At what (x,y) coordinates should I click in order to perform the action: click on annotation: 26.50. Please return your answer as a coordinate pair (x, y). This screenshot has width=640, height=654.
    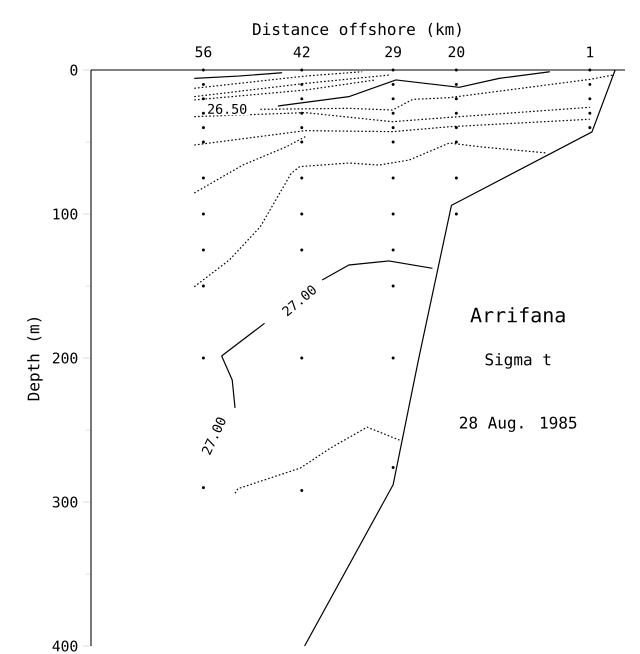
    Looking at the image, I should click on (227, 109).